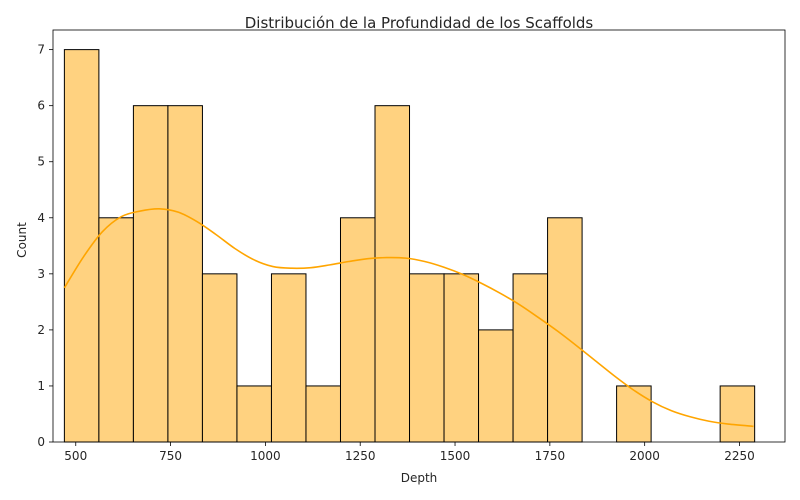  Describe the element at coordinates (41, 442) in the screenshot. I see `y-tick-label: 0` at that location.